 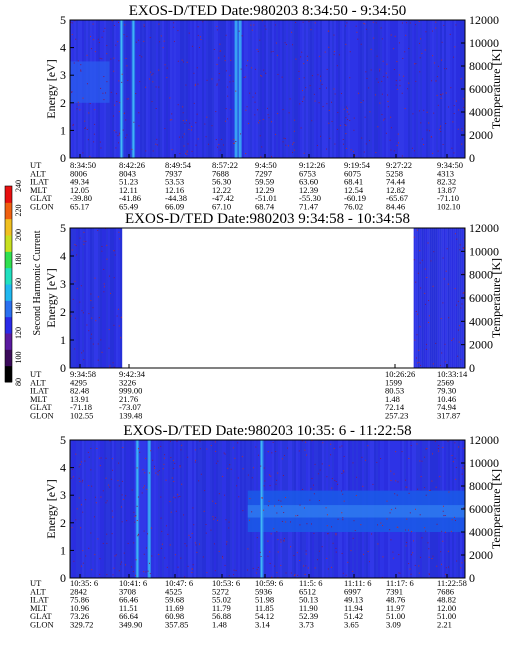 What do you see at coordinates (220, 173) in the screenshot?
I see `ephemeris-value: 7688` at bounding box center [220, 173].